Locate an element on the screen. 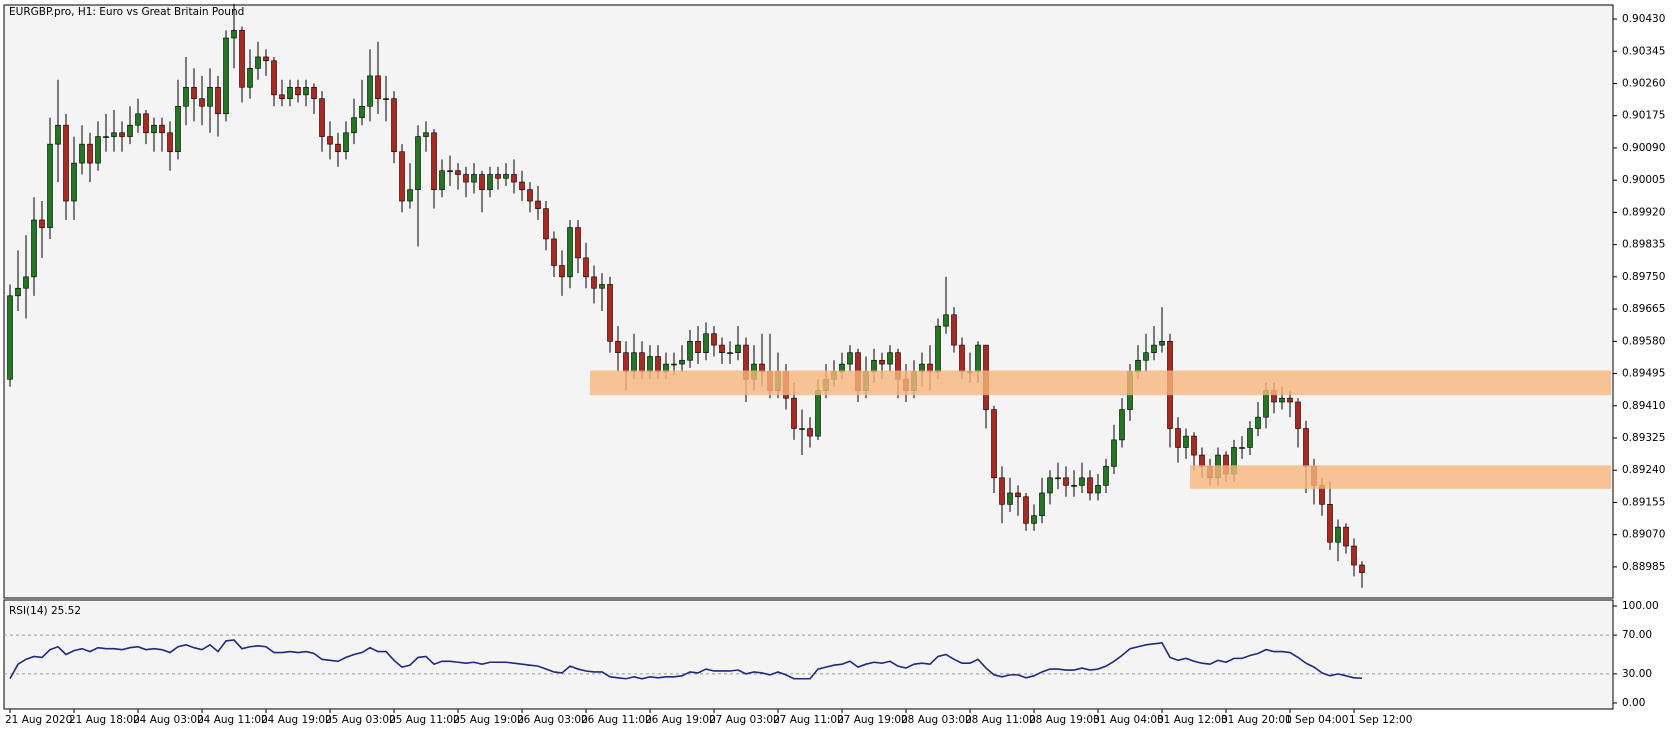 The height and width of the screenshot is (731, 1674). x-tick-label: 25 Aug 11:00 is located at coordinates (424, 720).